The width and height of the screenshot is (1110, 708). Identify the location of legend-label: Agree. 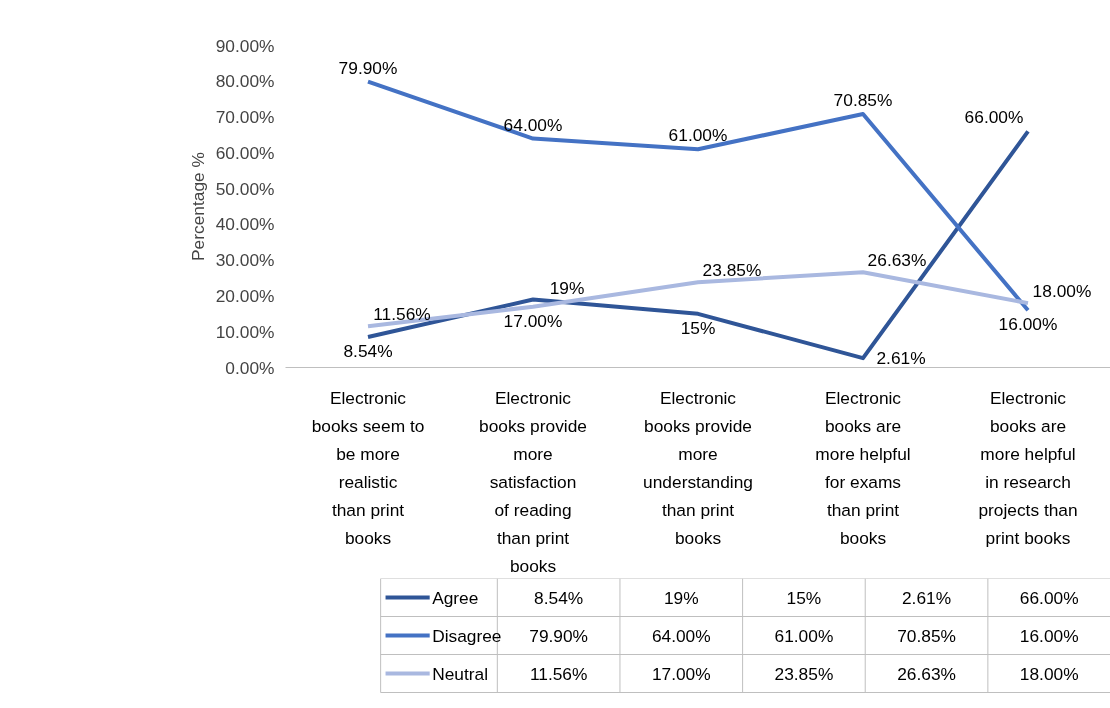
(455, 597).